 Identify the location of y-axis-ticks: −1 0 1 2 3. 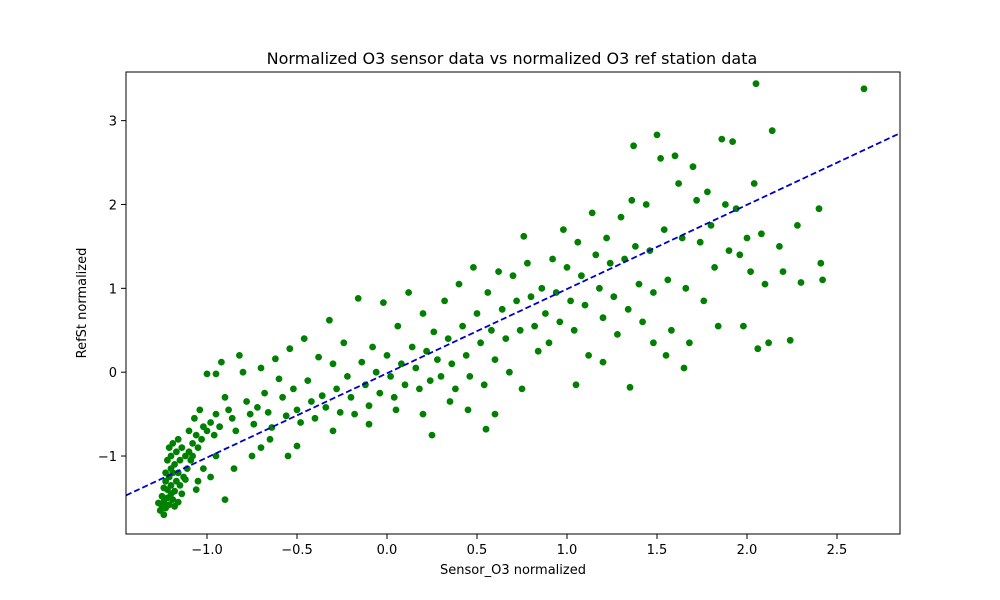
(112, 290).